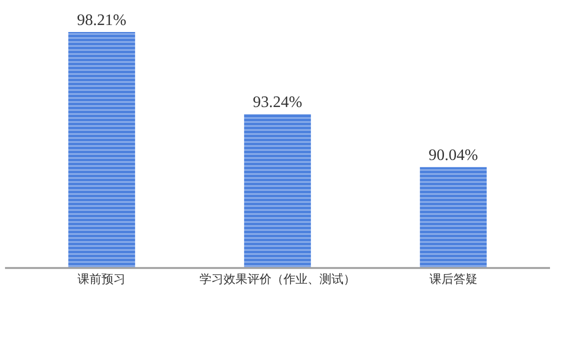 The image size is (575, 339). I want to click on x-tick-label: 课后答疑, so click(453, 279).